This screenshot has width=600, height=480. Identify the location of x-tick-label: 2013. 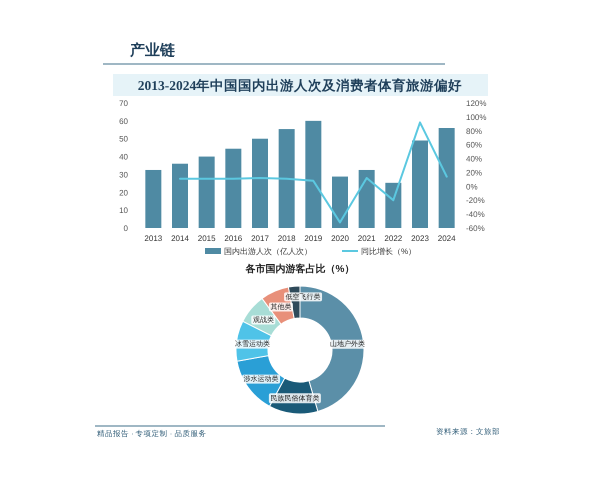
(153, 238).